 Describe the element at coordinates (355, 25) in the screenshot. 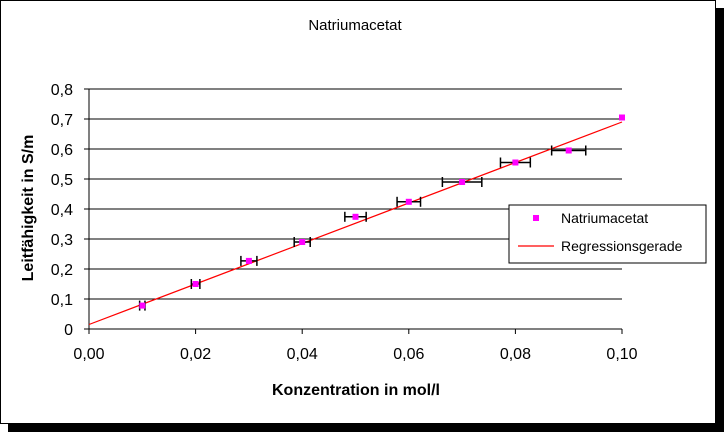

I see `chart-title: Natriumacetat` at that location.